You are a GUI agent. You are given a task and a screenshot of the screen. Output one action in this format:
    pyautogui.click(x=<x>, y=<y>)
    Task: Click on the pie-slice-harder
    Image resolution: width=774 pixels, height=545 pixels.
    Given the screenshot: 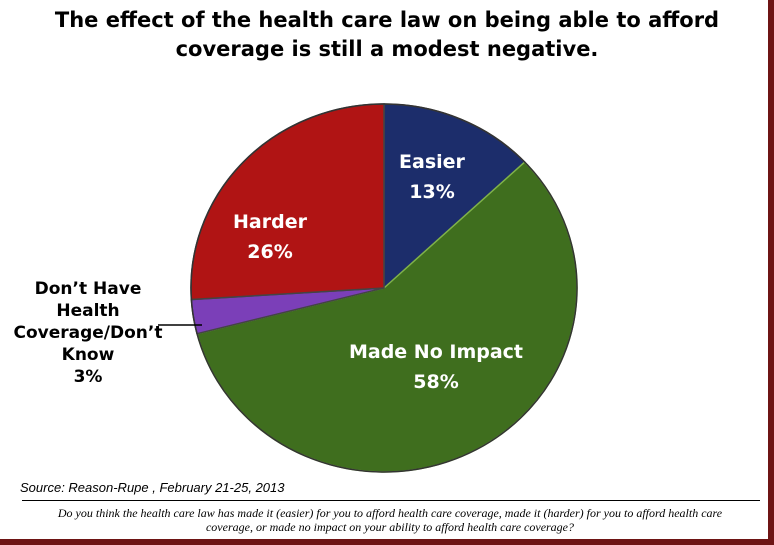 What is the action you would take?
    pyautogui.click(x=287, y=202)
    